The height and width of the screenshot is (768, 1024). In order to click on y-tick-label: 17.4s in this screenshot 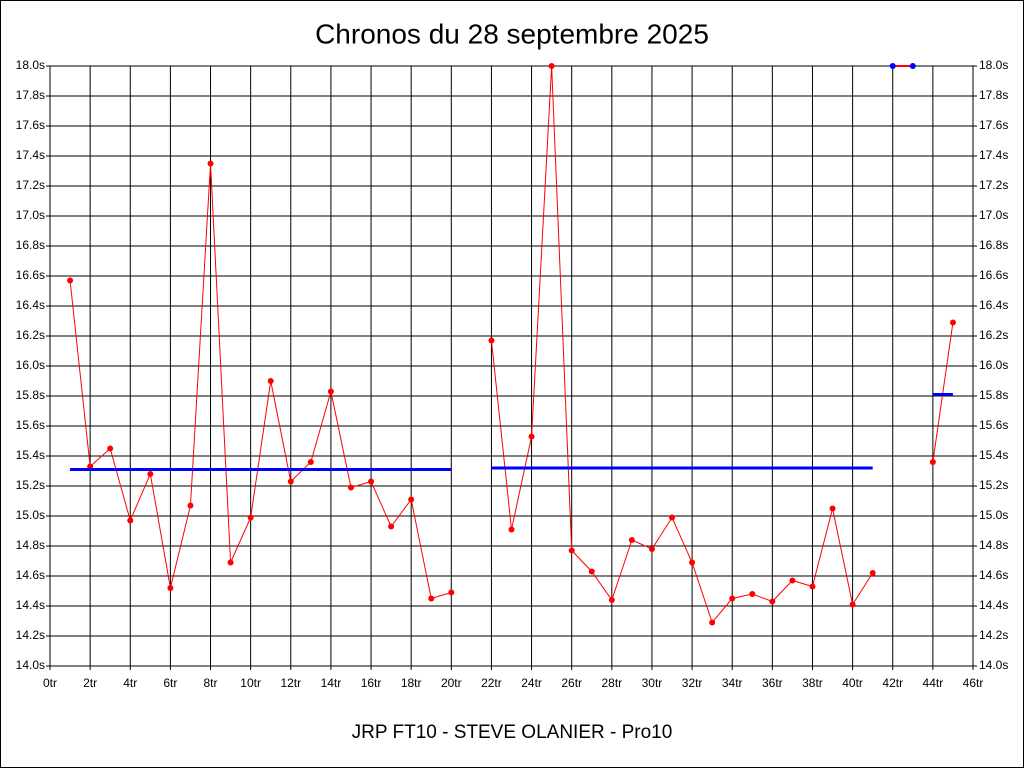, I will do `click(30, 155)`.